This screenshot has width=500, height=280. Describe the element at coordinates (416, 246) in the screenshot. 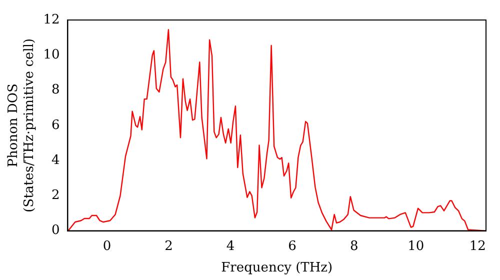

I see `x-tick-label: 10` at that location.